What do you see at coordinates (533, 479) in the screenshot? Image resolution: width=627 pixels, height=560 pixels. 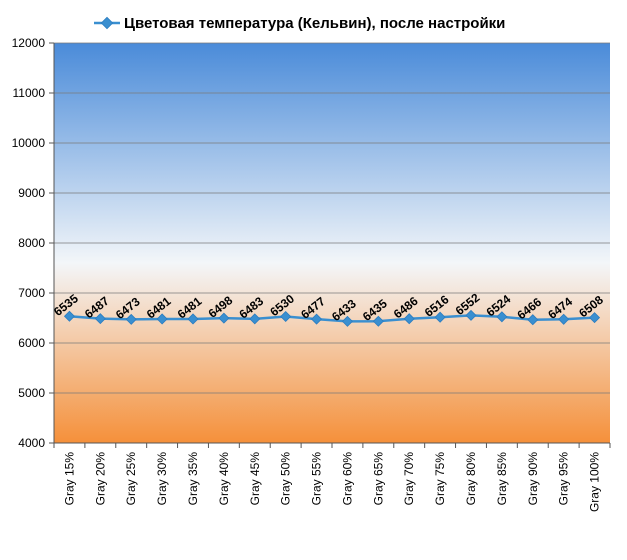 I see `x-tick-label: Gray 90%` at bounding box center [533, 479].